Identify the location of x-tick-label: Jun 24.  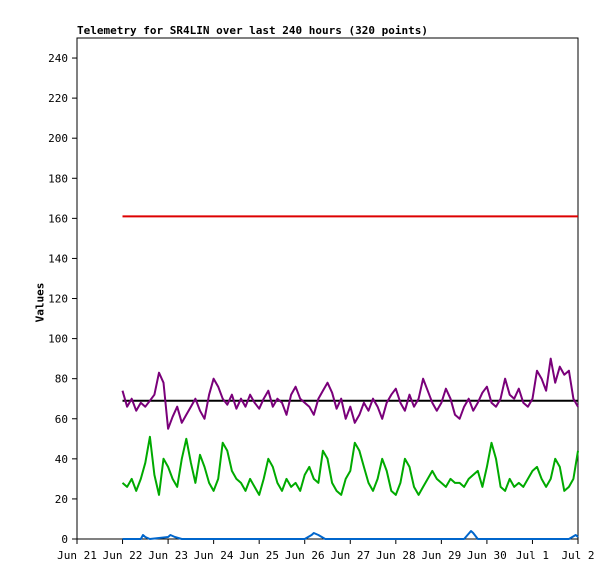
(214, 555).